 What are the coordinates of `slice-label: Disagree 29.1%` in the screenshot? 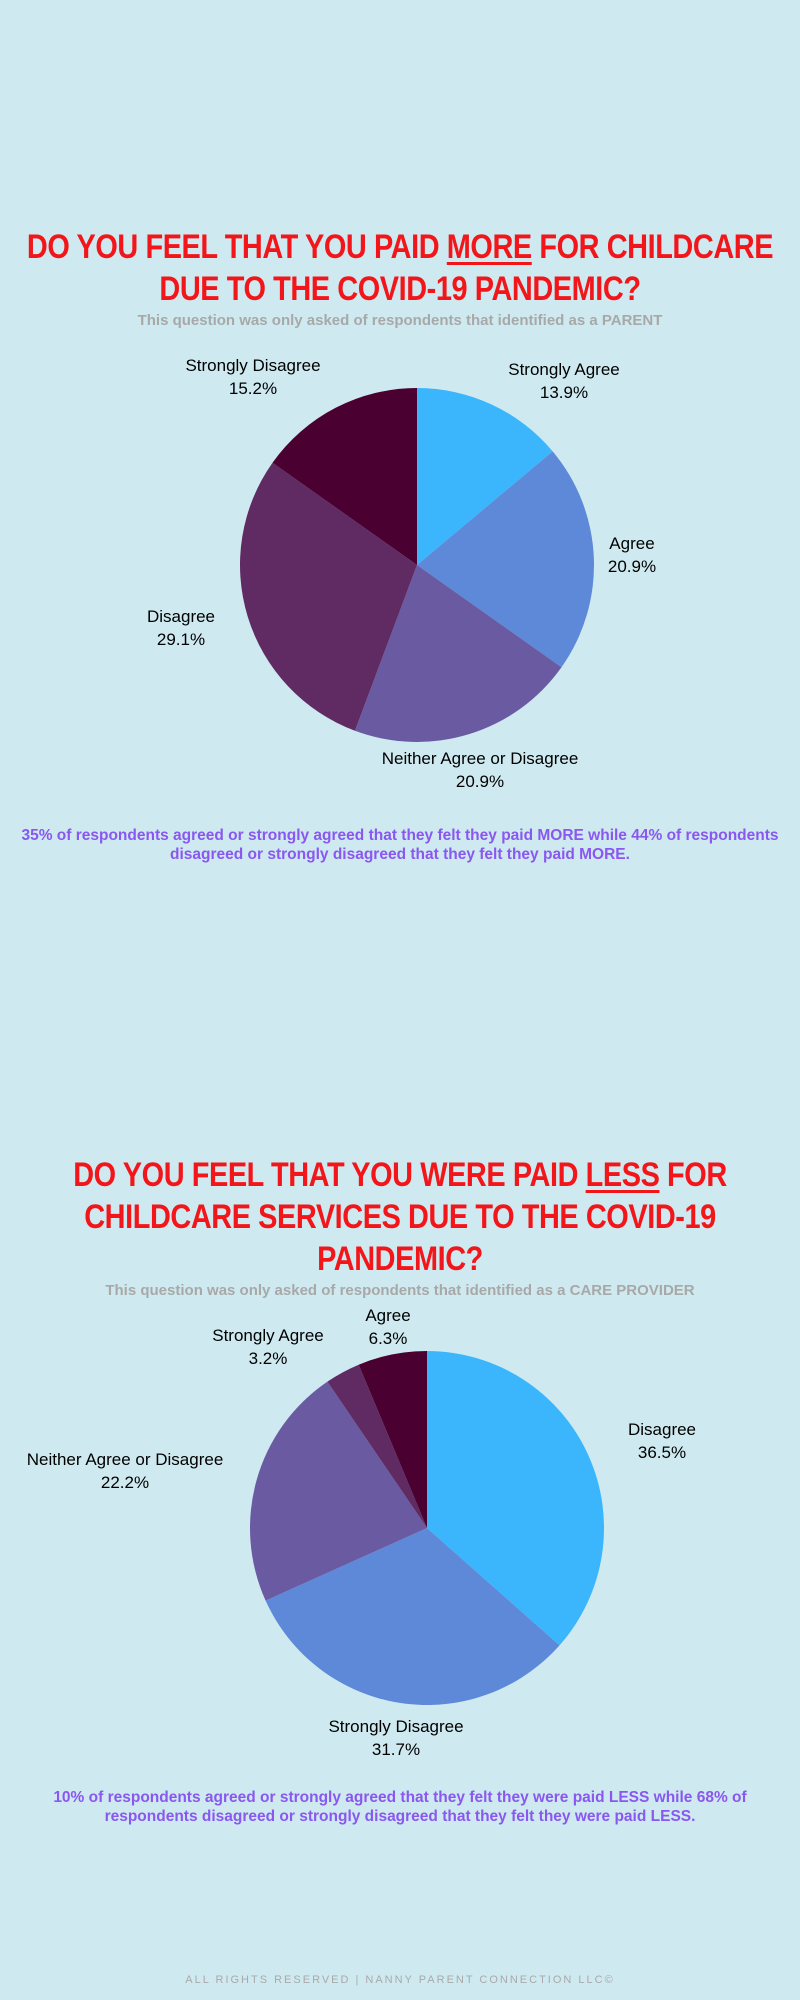 It's located at (181, 628).